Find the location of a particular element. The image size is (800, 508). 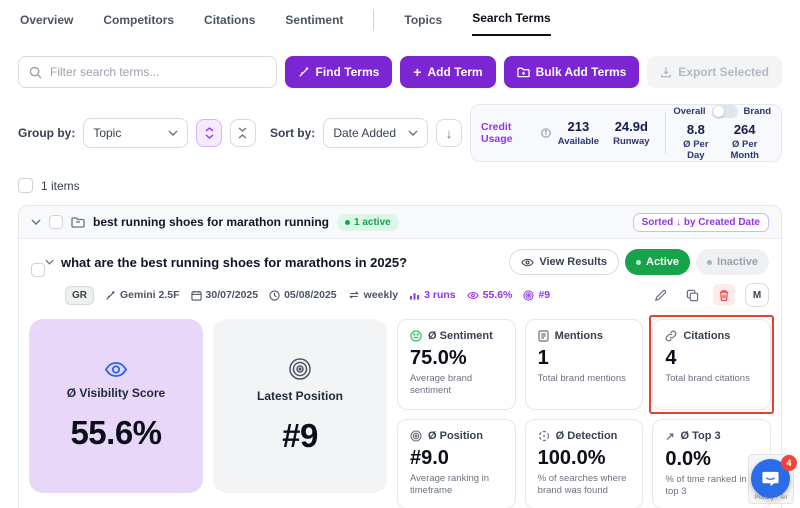

export-selected-button: Export Selected is located at coordinates (714, 72).